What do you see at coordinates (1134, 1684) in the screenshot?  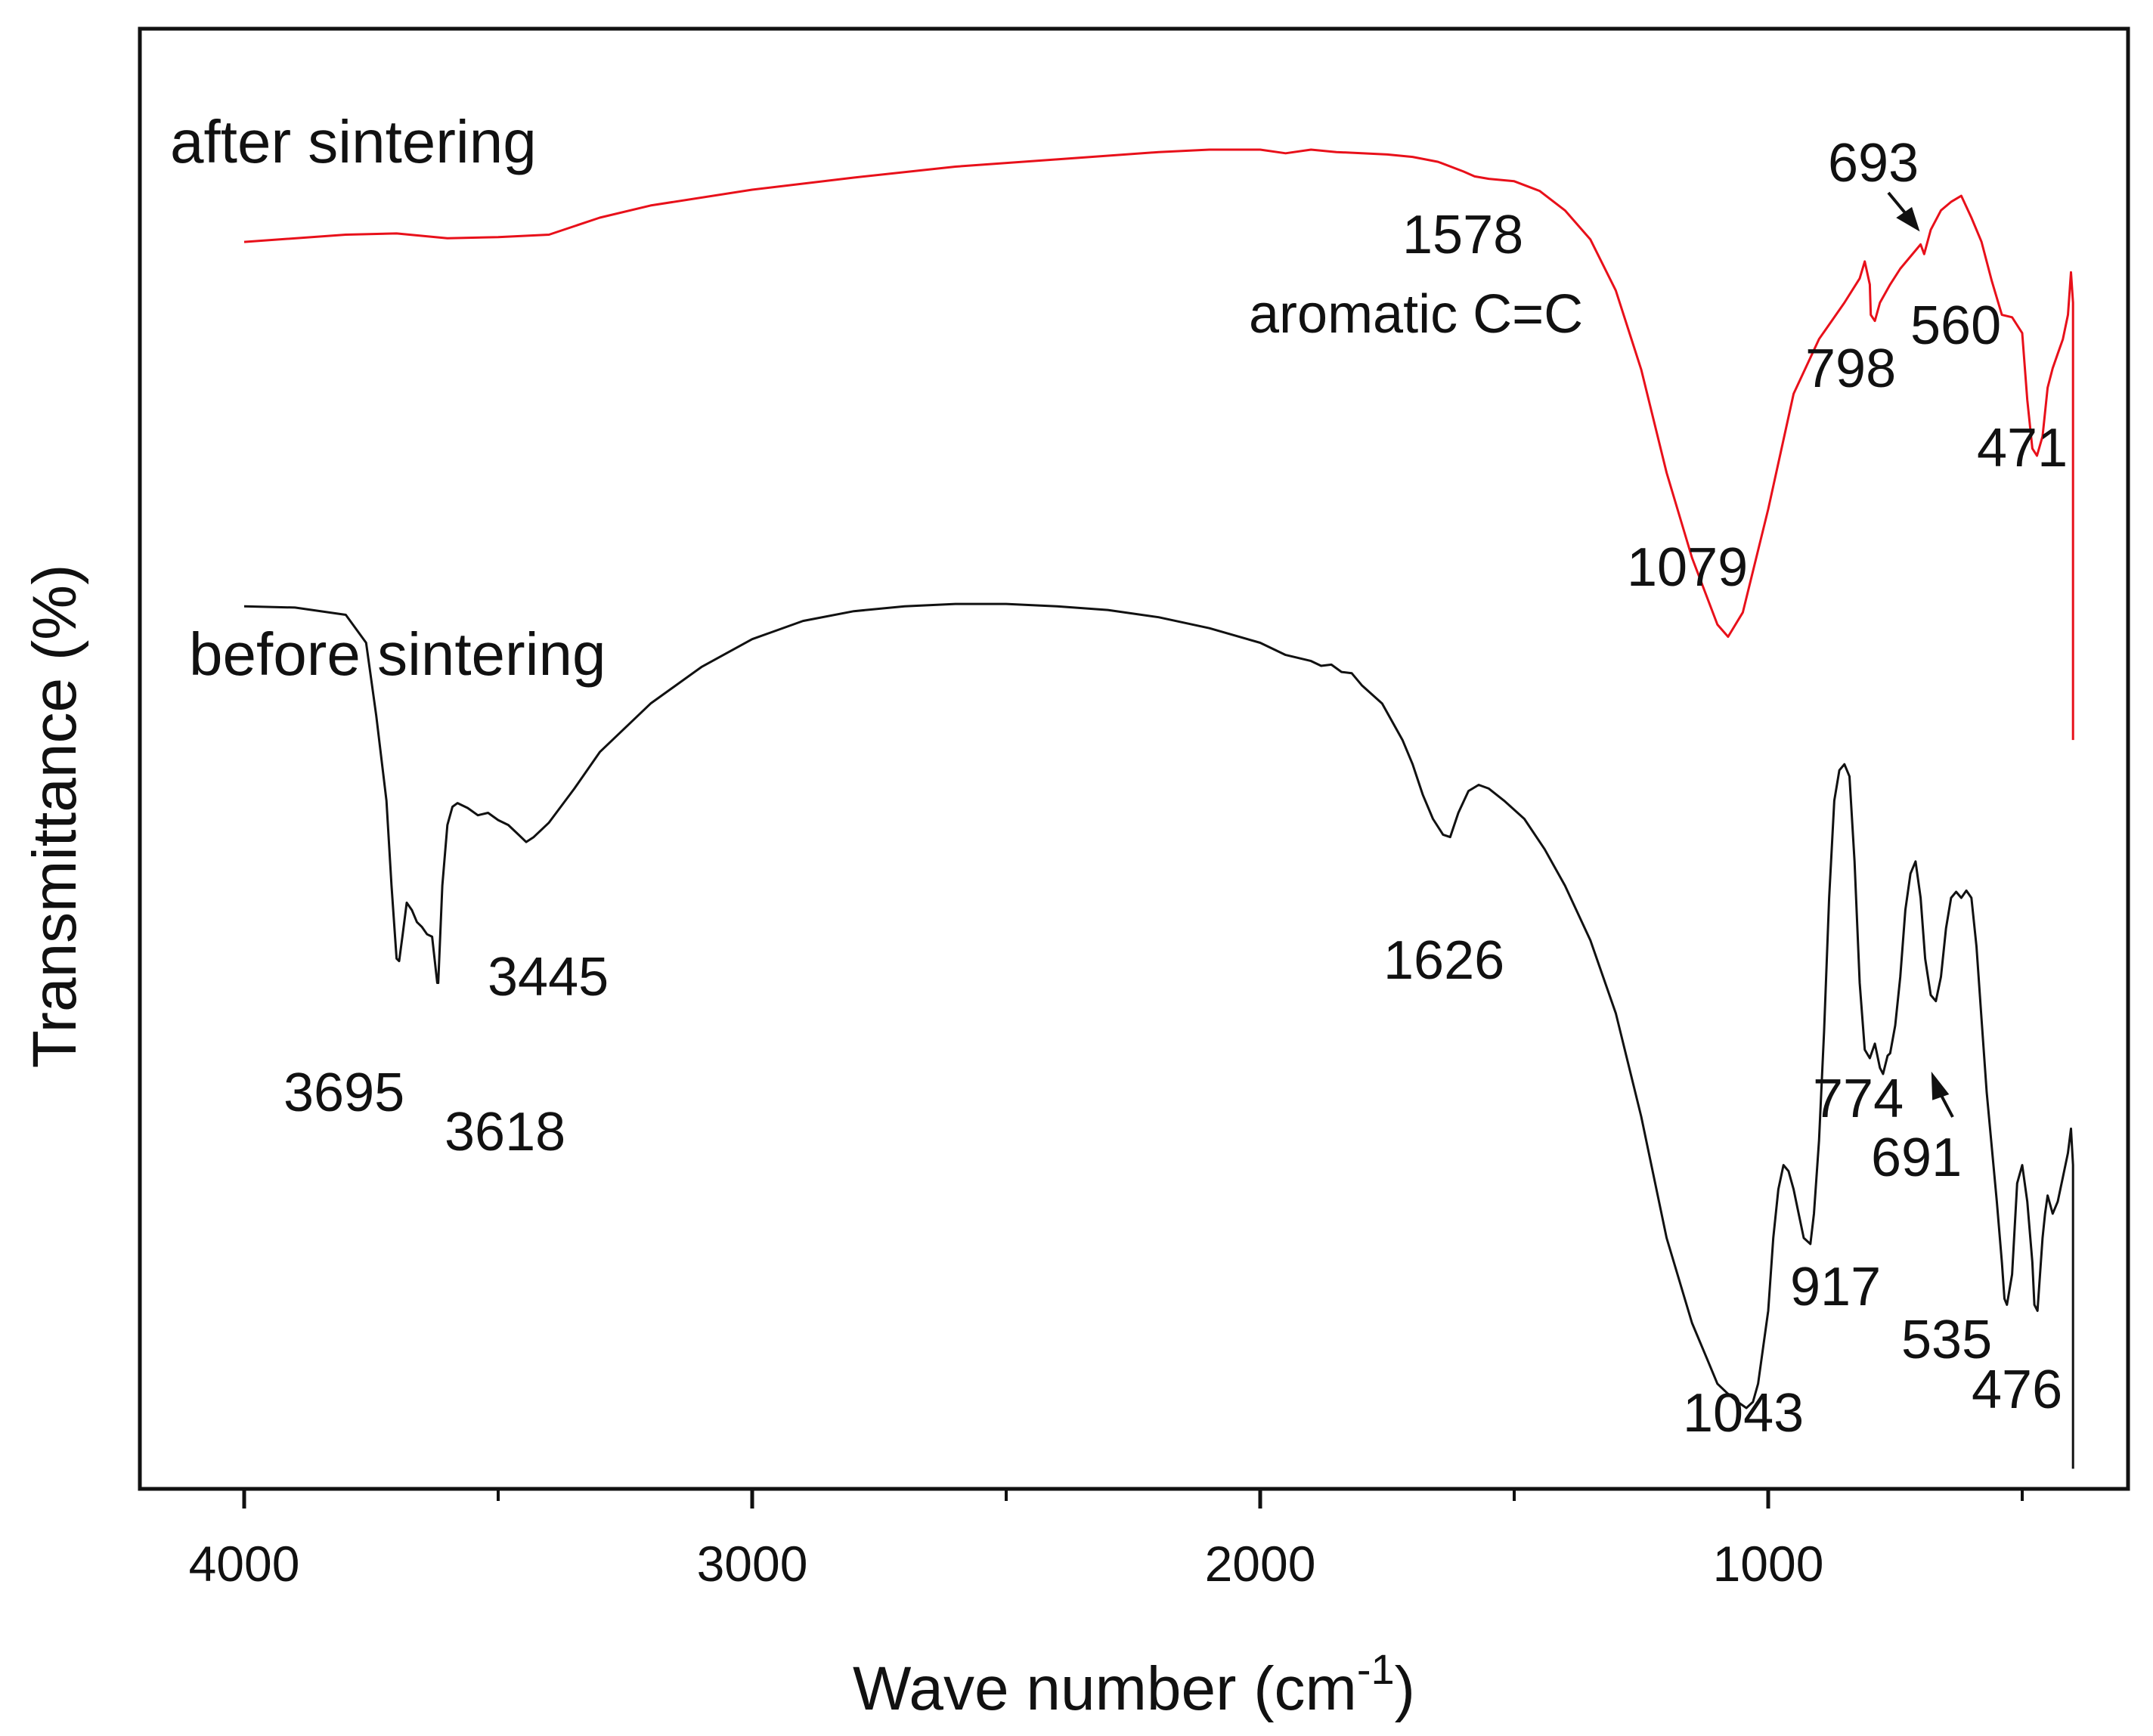 I see `x-axis-title: Wave number (cm-1)` at bounding box center [1134, 1684].